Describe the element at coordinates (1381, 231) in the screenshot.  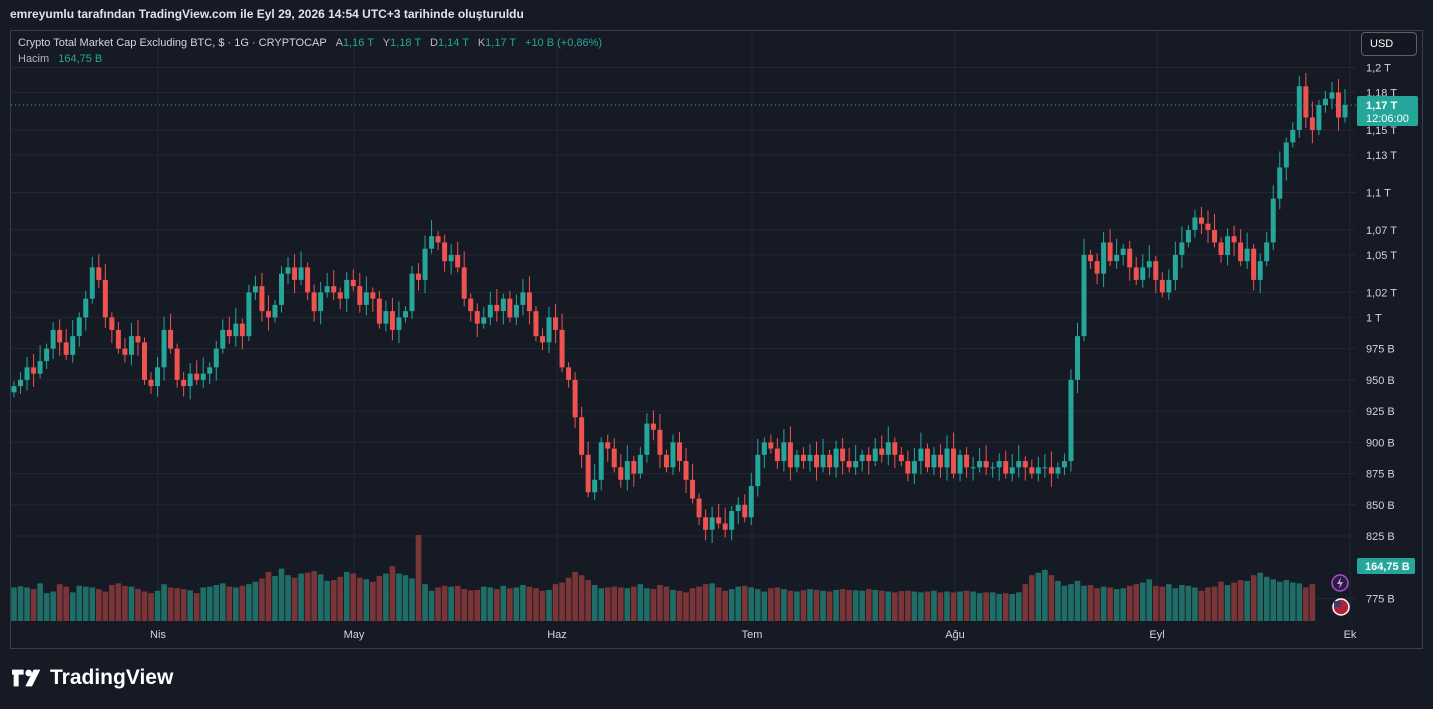
I see `y-tick-label: 1,07 T` at that location.